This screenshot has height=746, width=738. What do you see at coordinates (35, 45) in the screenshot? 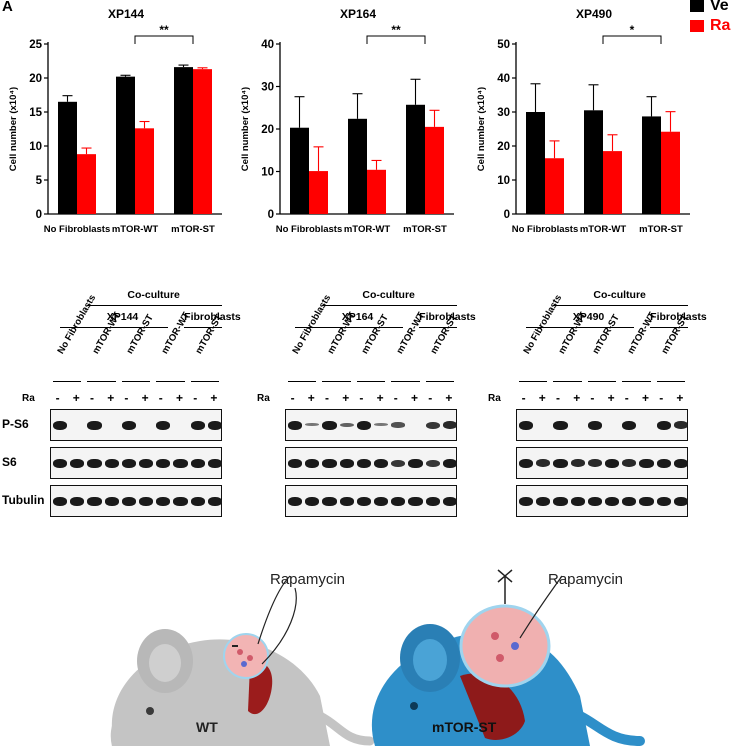
I see `y-tick-label: 25` at bounding box center [35, 45].